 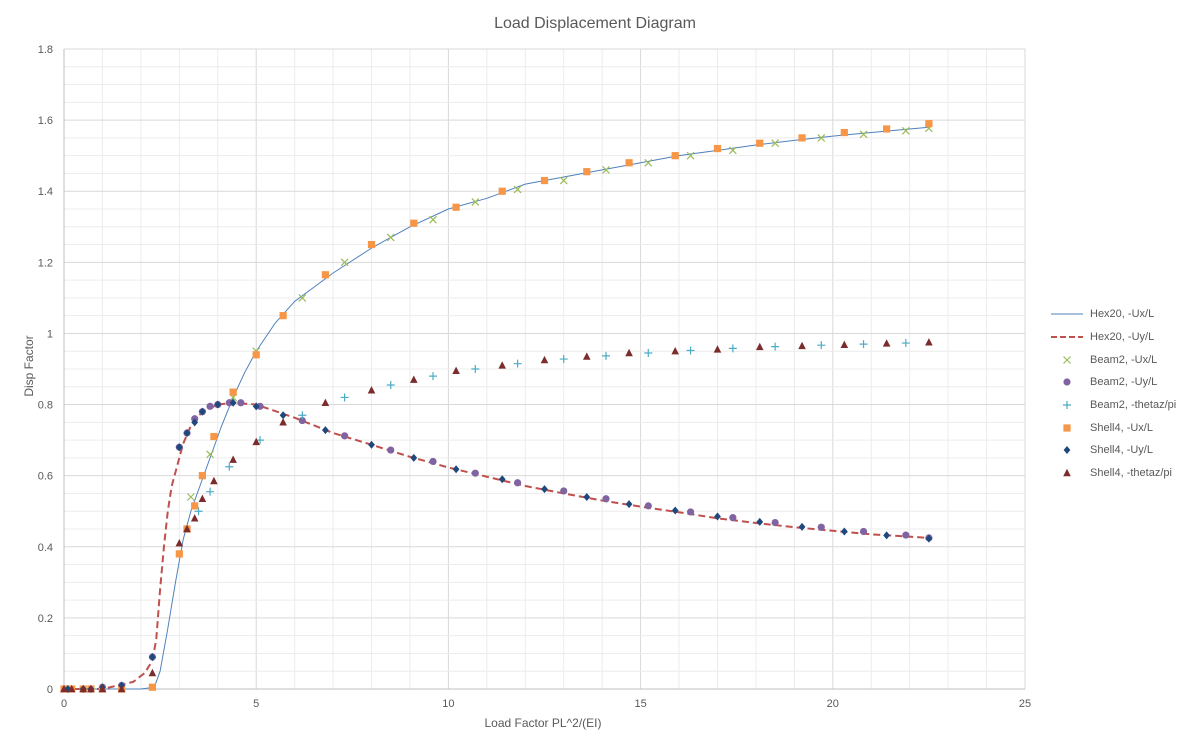 What do you see at coordinates (595, 23) in the screenshot?
I see `chart-title: Load Displacement Diagram` at bounding box center [595, 23].